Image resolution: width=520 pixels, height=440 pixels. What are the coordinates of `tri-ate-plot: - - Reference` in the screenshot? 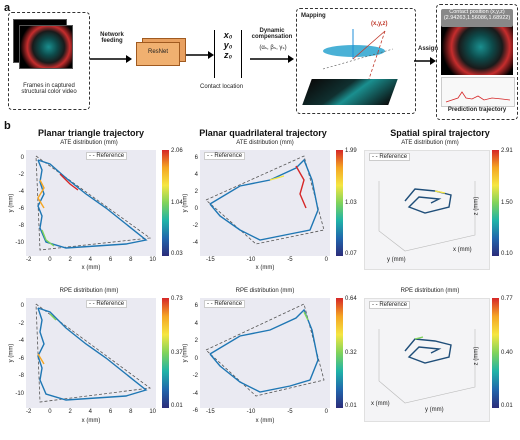 It's located at (91, 203).